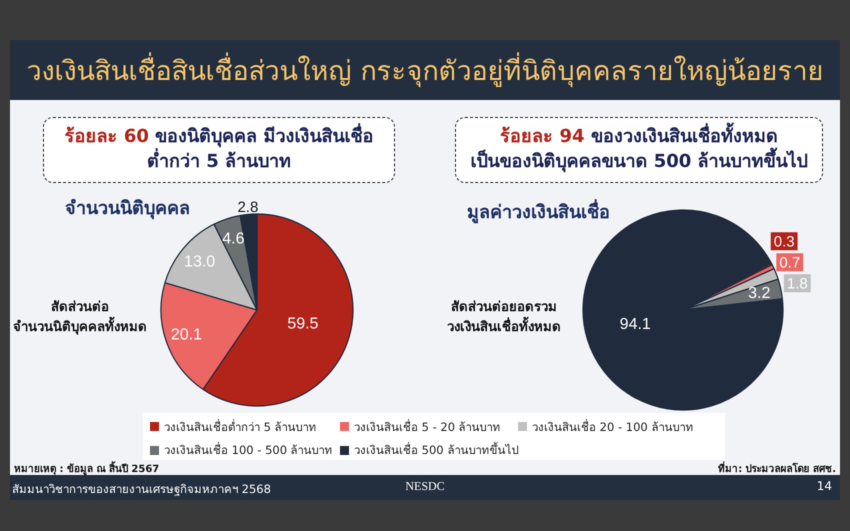 This screenshot has height=531, width=850. Describe the element at coordinates (789, 263) in the screenshot. I see `data-label: 0.7` at that location.